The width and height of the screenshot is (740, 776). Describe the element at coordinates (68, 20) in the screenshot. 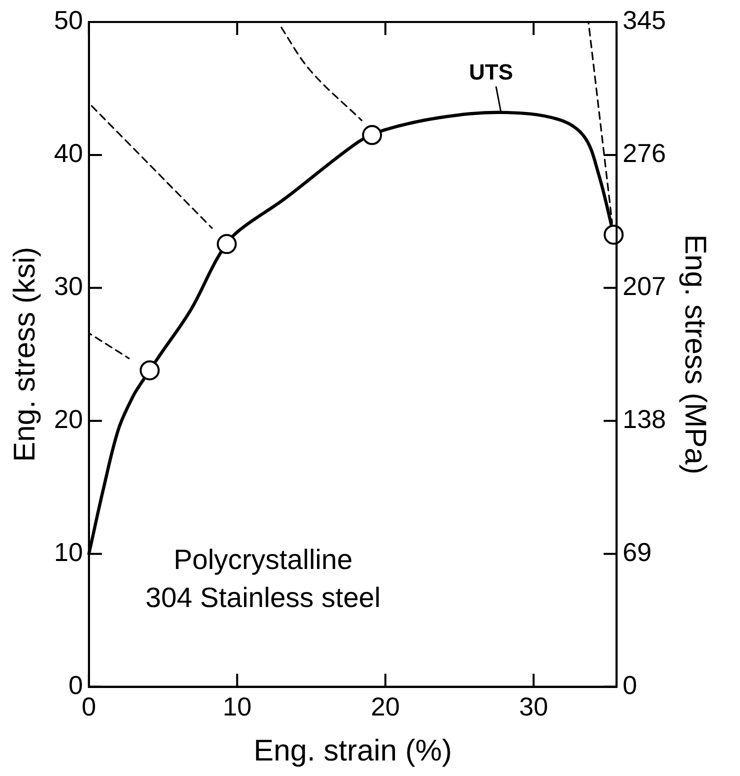

I see `y-tick-label: 50` at that location.